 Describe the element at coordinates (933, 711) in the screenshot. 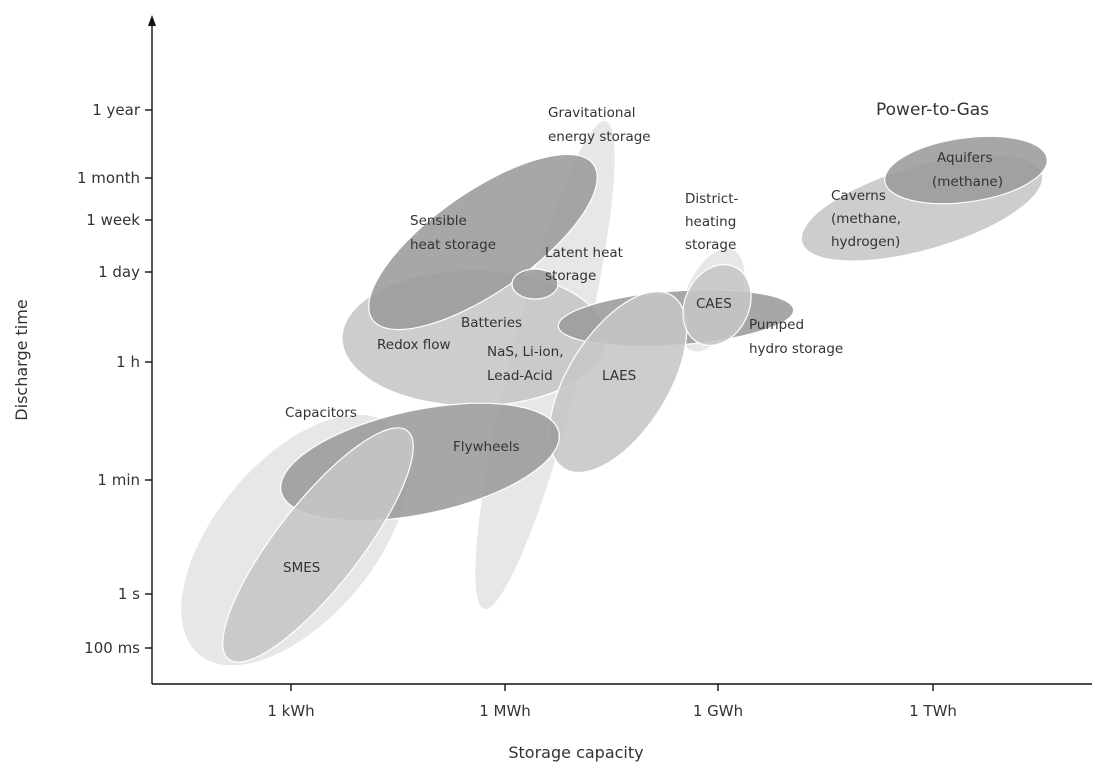

I see `x-tick-label: 1 TWh` at that location.